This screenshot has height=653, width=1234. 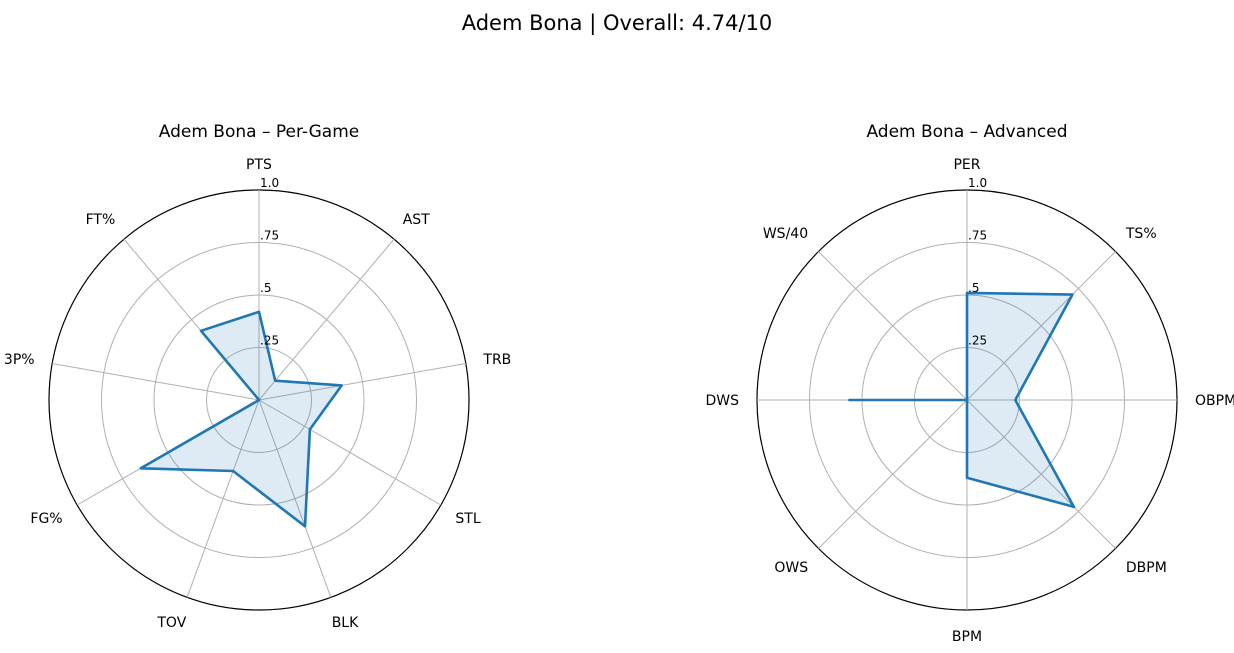 What do you see at coordinates (785, 234) in the screenshot?
I see `category-label: WS/40` at bounding box center [785, 234].